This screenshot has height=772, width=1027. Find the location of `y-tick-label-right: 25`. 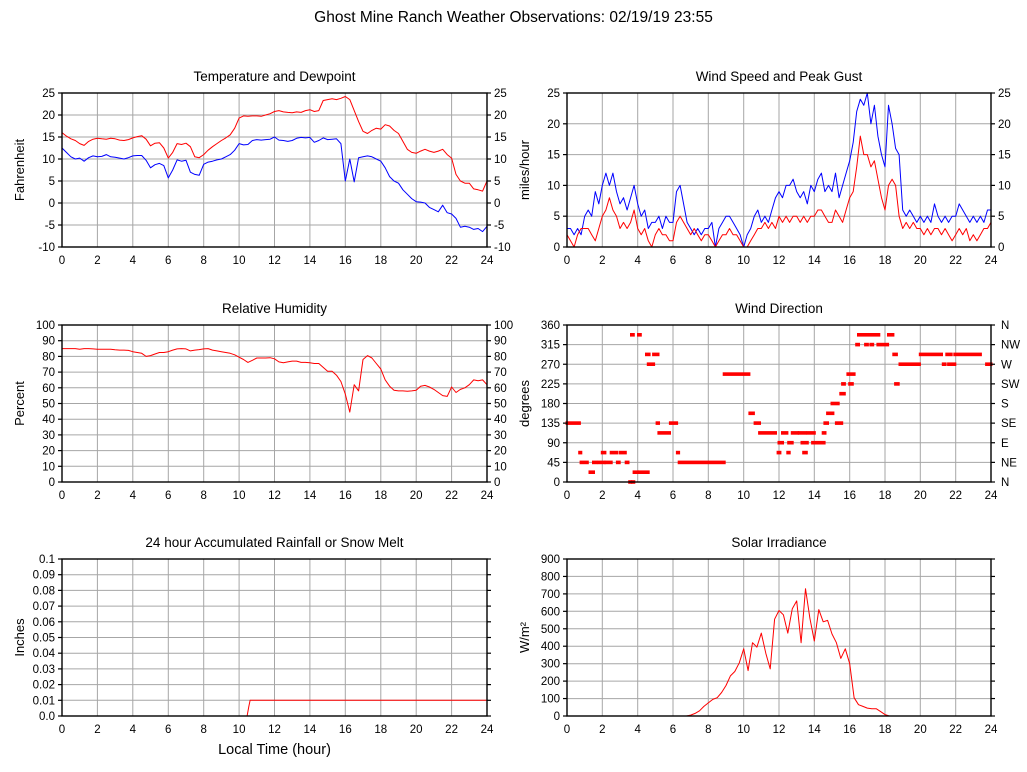

y-tick-label-right: 25 is located at coordinates (1004, 94).